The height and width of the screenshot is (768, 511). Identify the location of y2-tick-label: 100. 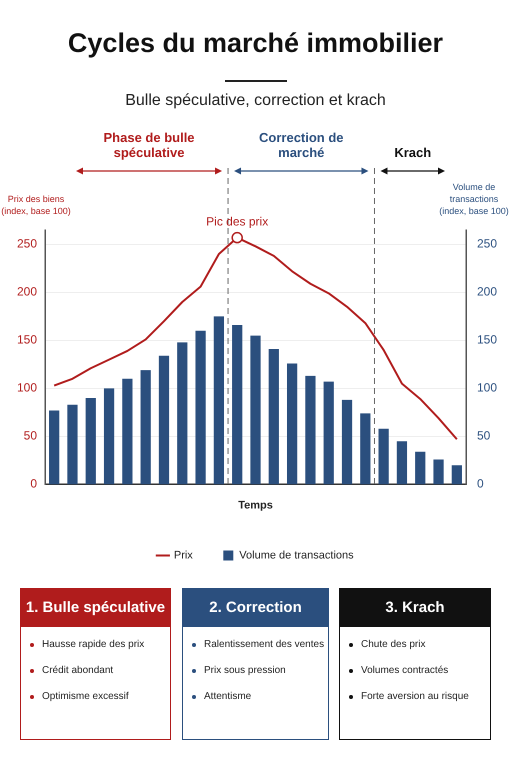
(487, 387).